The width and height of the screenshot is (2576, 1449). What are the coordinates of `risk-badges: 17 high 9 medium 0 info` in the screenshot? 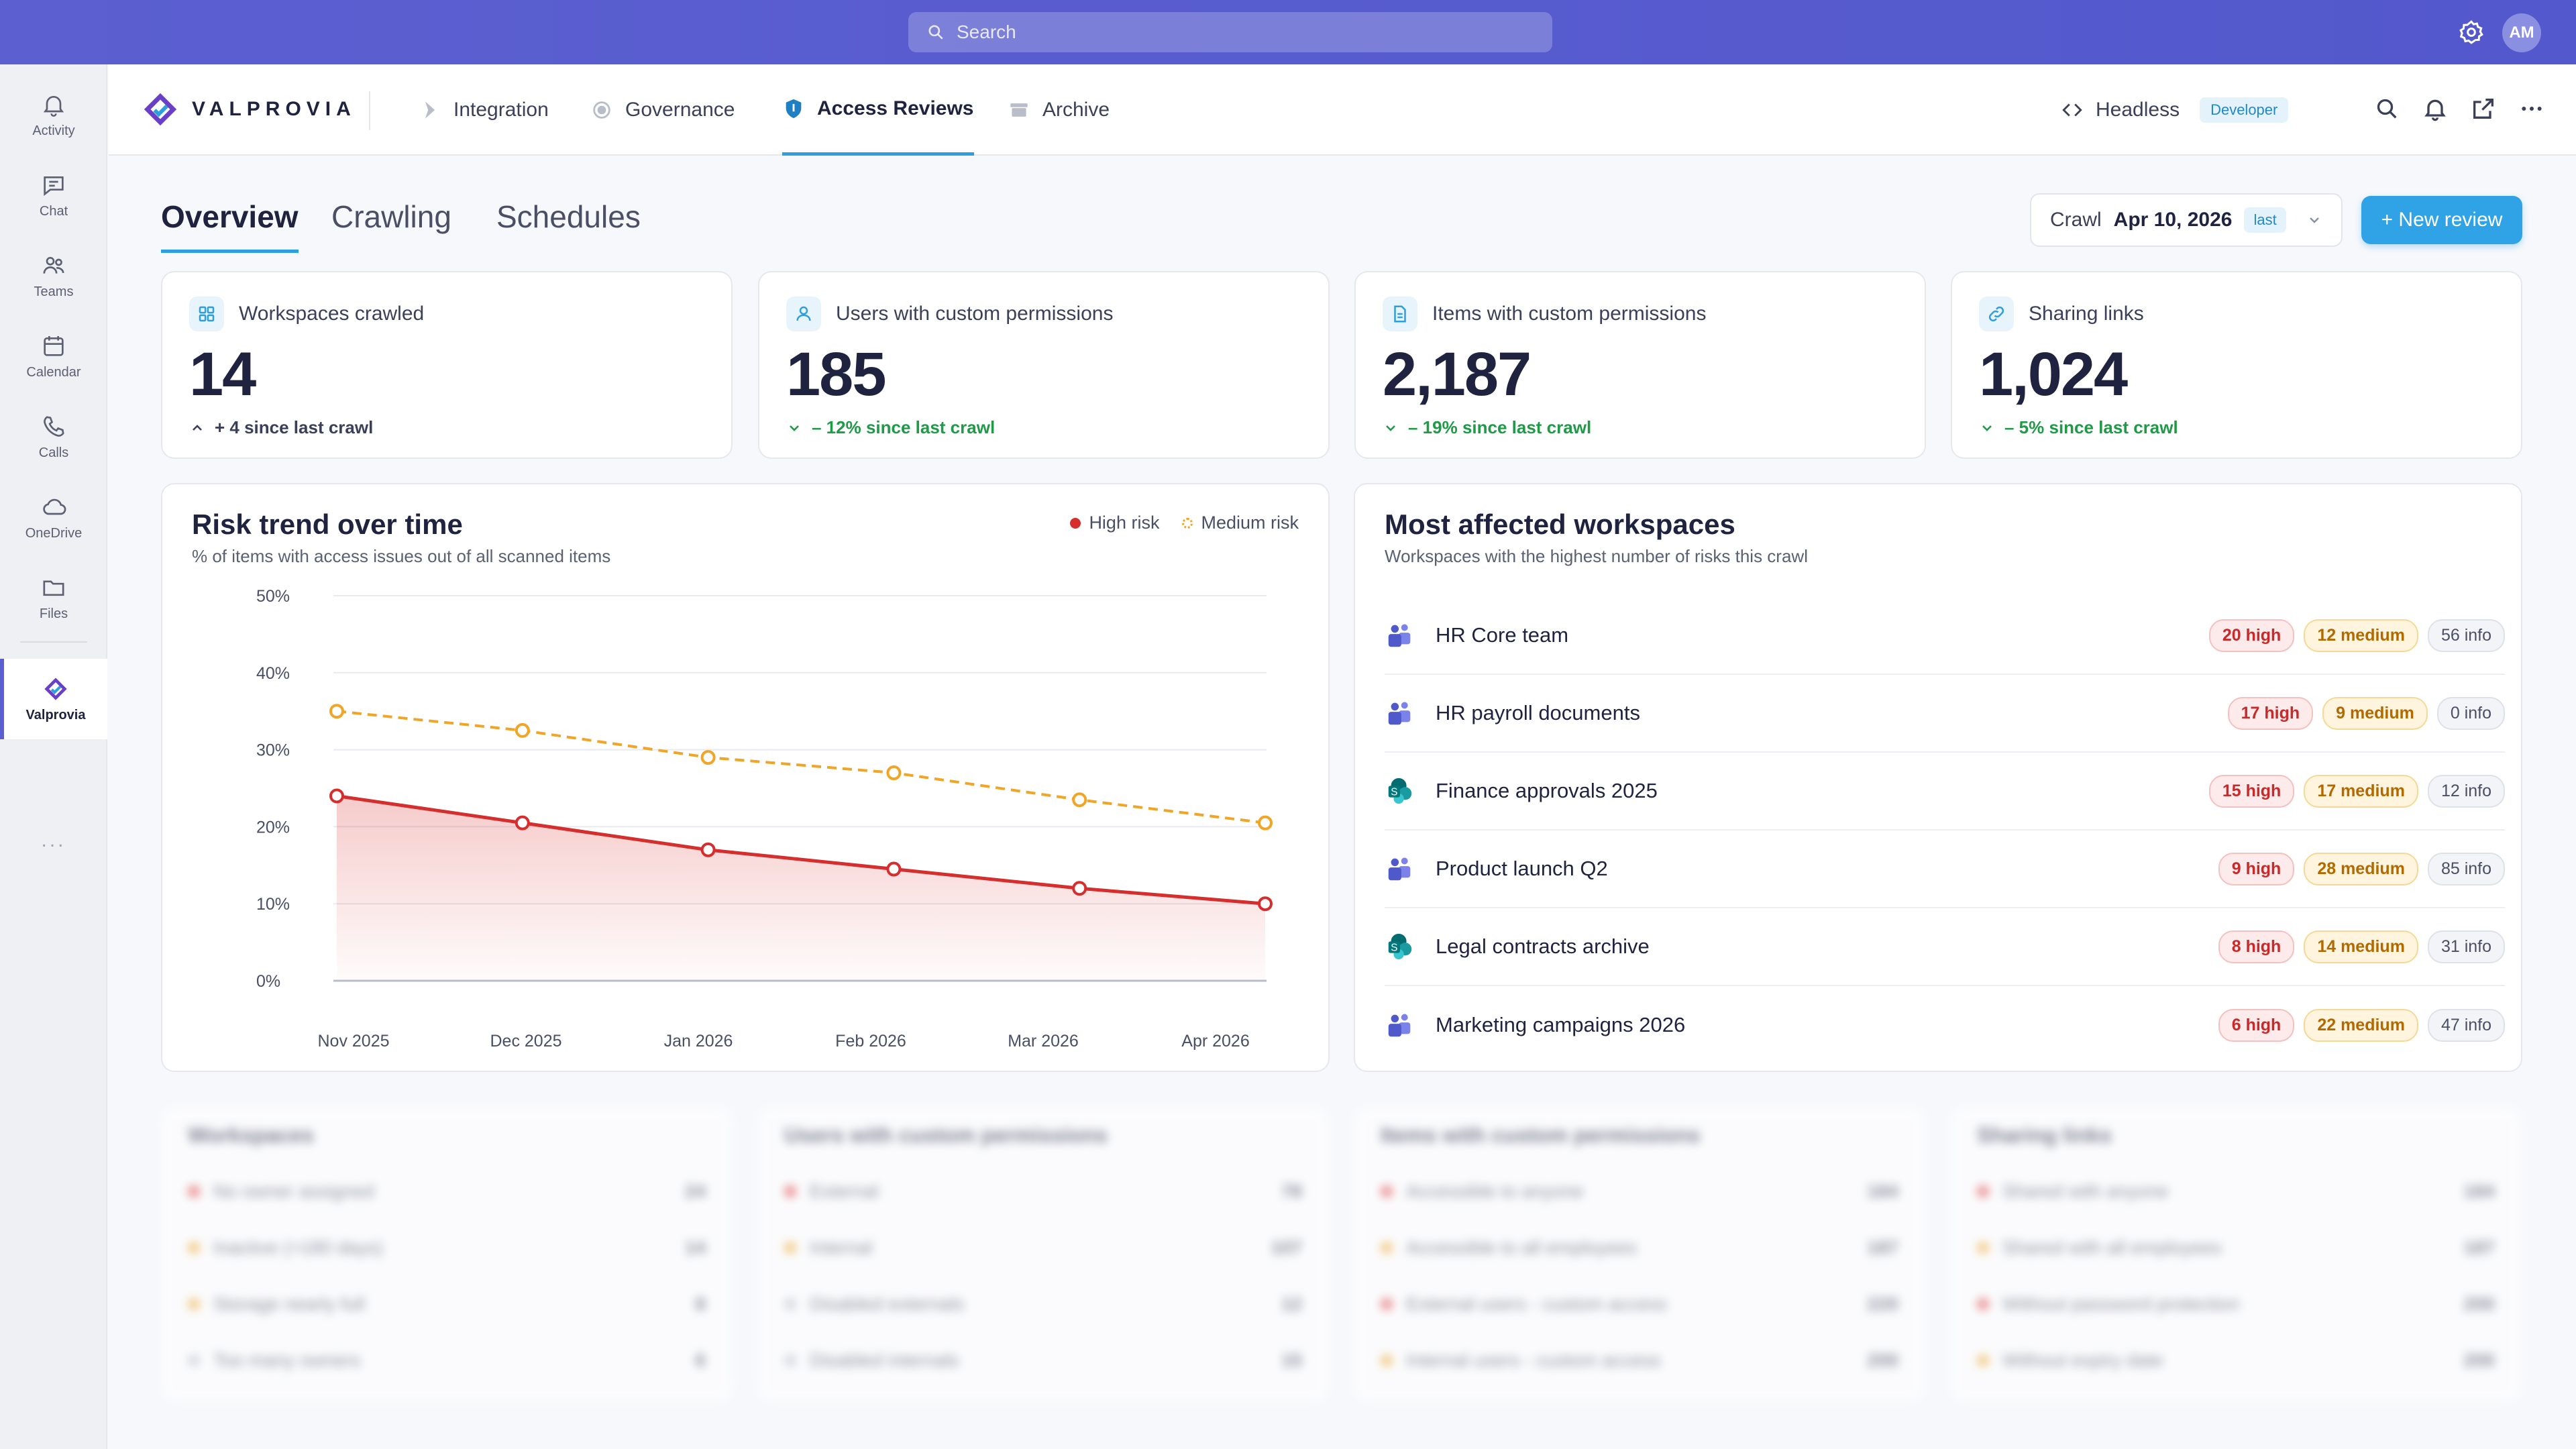 It's located at (2366, 713).